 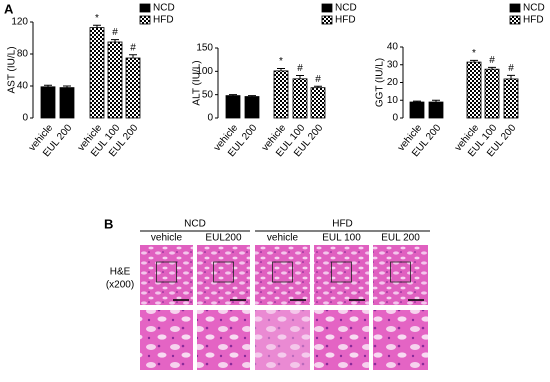 I want to click on y-tick-label: 120, so click(x=19, y=22).